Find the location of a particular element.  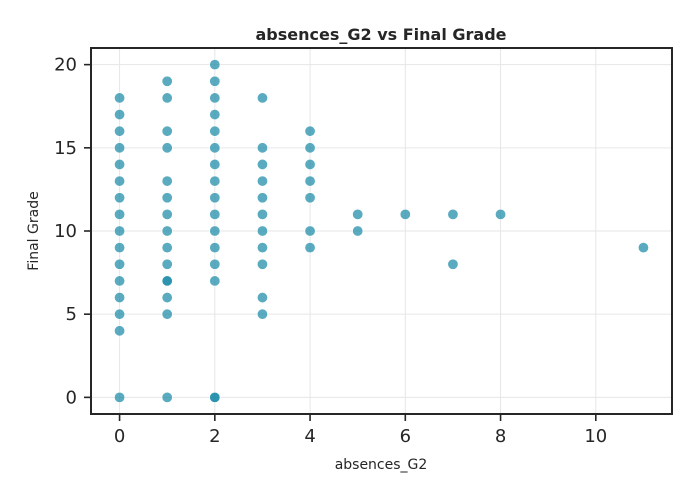

y-tick-label: 0 is located at coordinates (71, 397).